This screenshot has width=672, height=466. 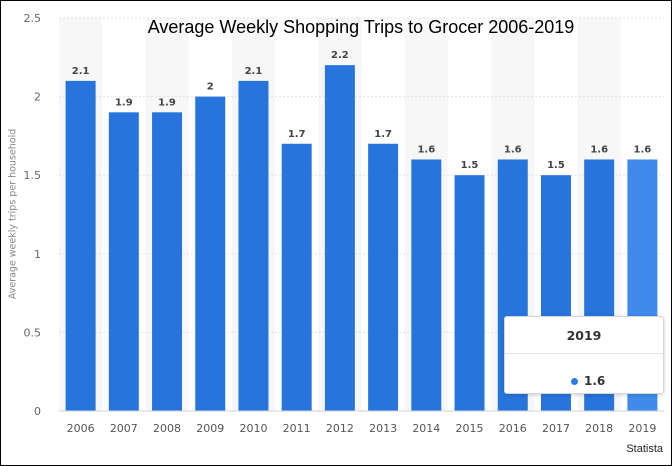 What do you see at coordinates (81, 428) in the screenshot?
I see `x-tick-label: 2006` at bounding box center [81, 428].